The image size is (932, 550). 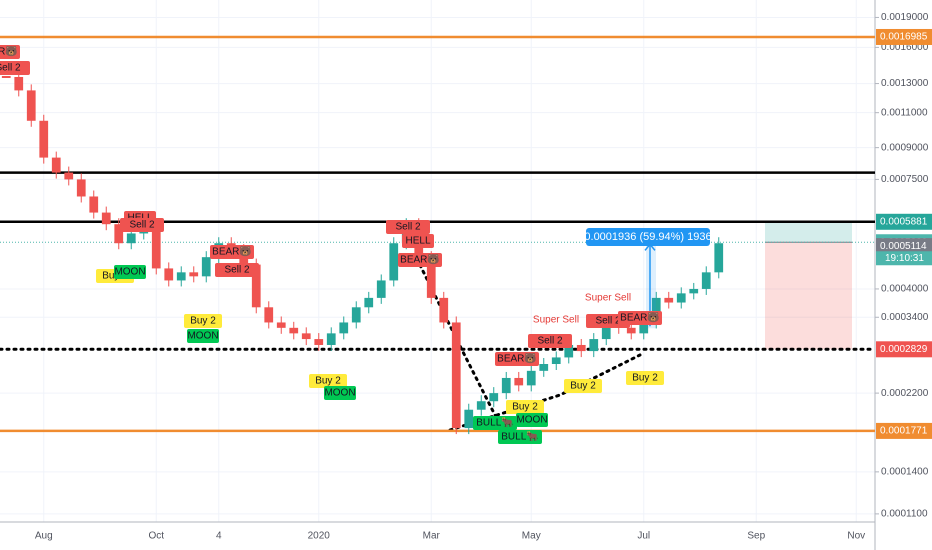 I want to click on price-tag-label: 0.0016985, so click(x=904, y=37).